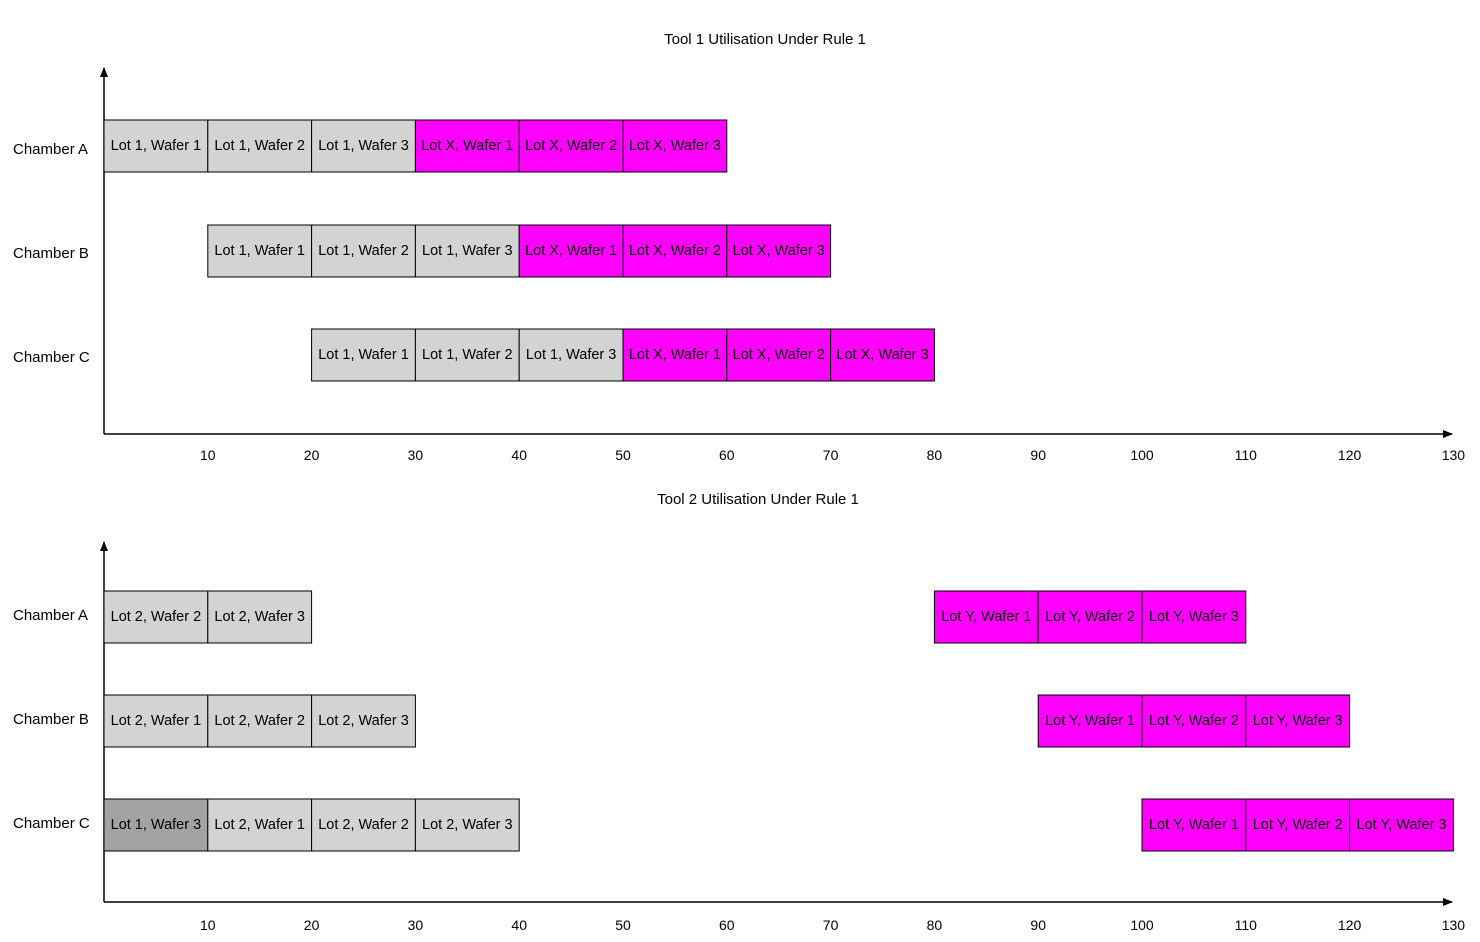  I want to click on x-tick-label: 100, so click(1142, 455).